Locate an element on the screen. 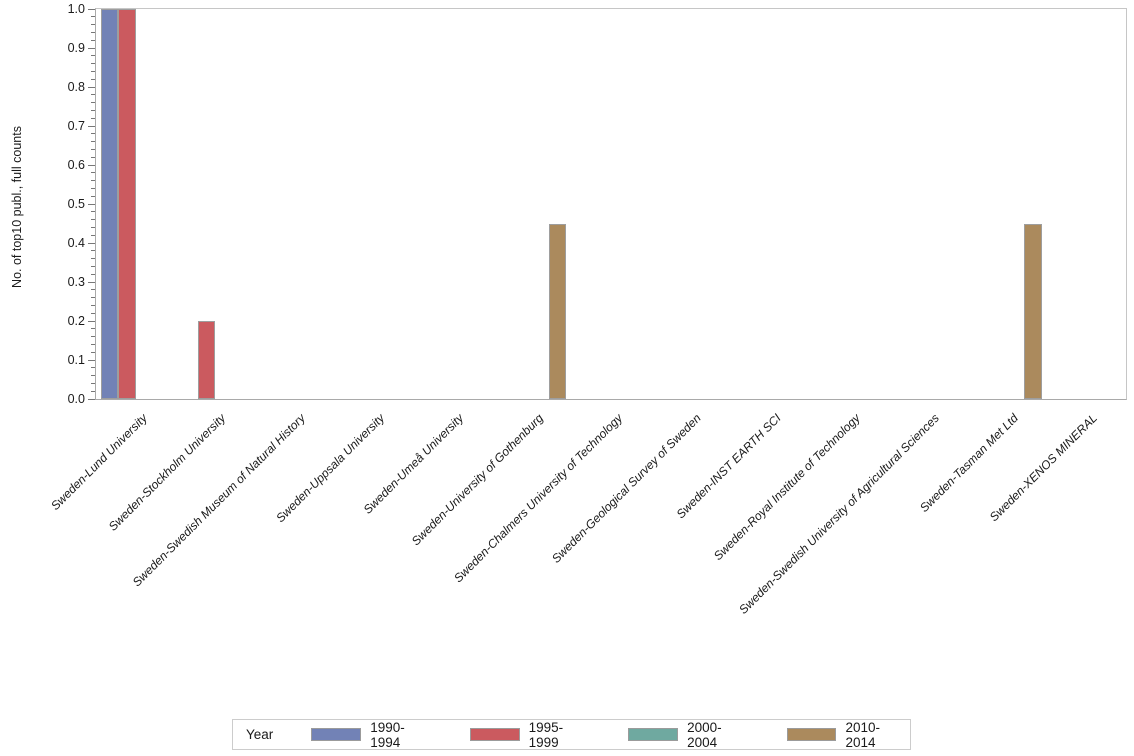 The image size is (1134, 756). legend-entry: 2000-2004 is located at coordinates (689, 735).